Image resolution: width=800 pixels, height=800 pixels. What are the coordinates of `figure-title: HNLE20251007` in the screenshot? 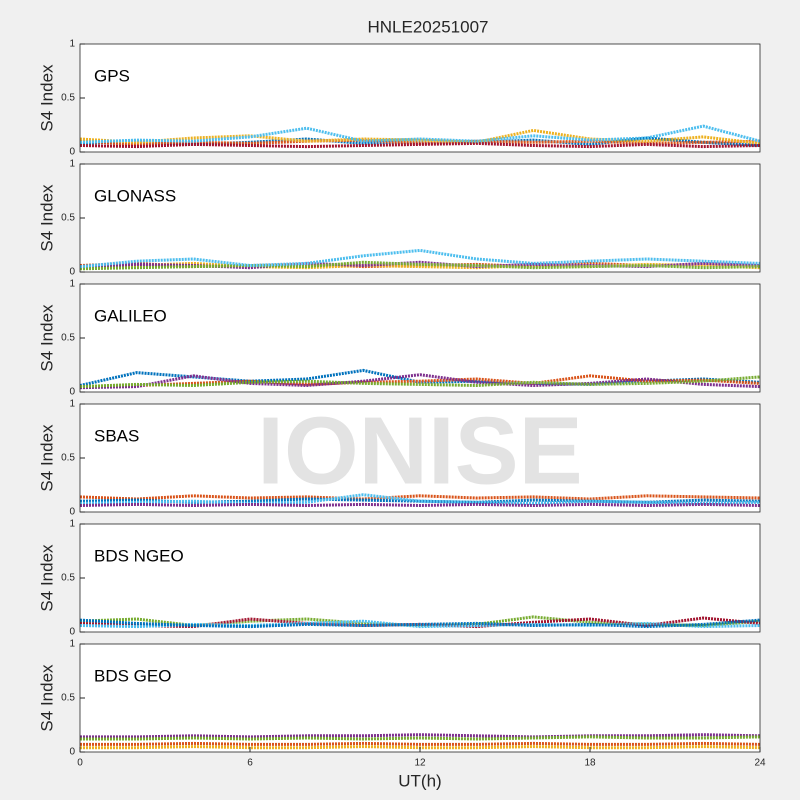 It's located at (428, 26).